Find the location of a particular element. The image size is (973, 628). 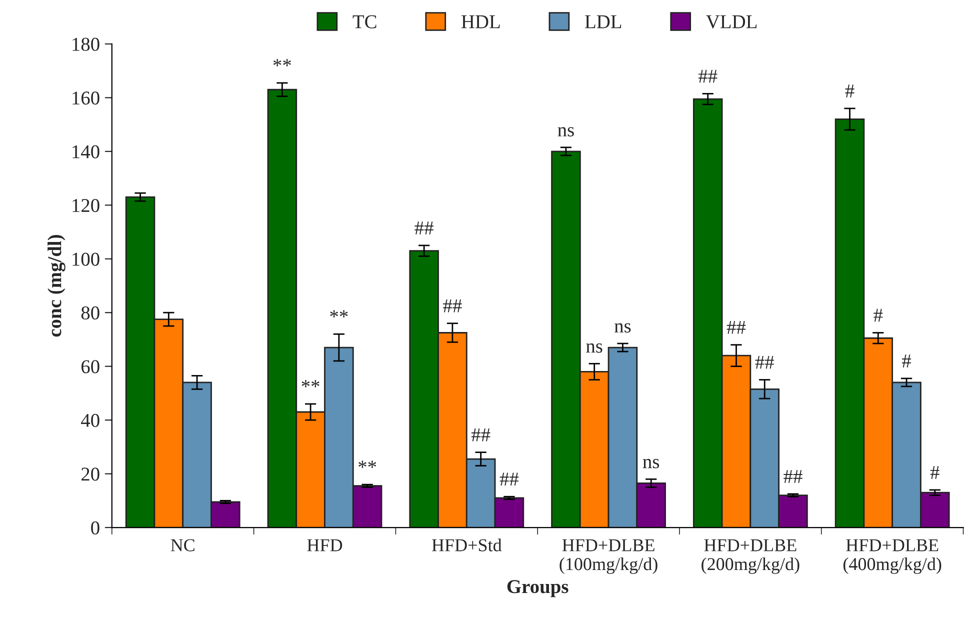

legend-label: TC is located at coordinates (364, 21).